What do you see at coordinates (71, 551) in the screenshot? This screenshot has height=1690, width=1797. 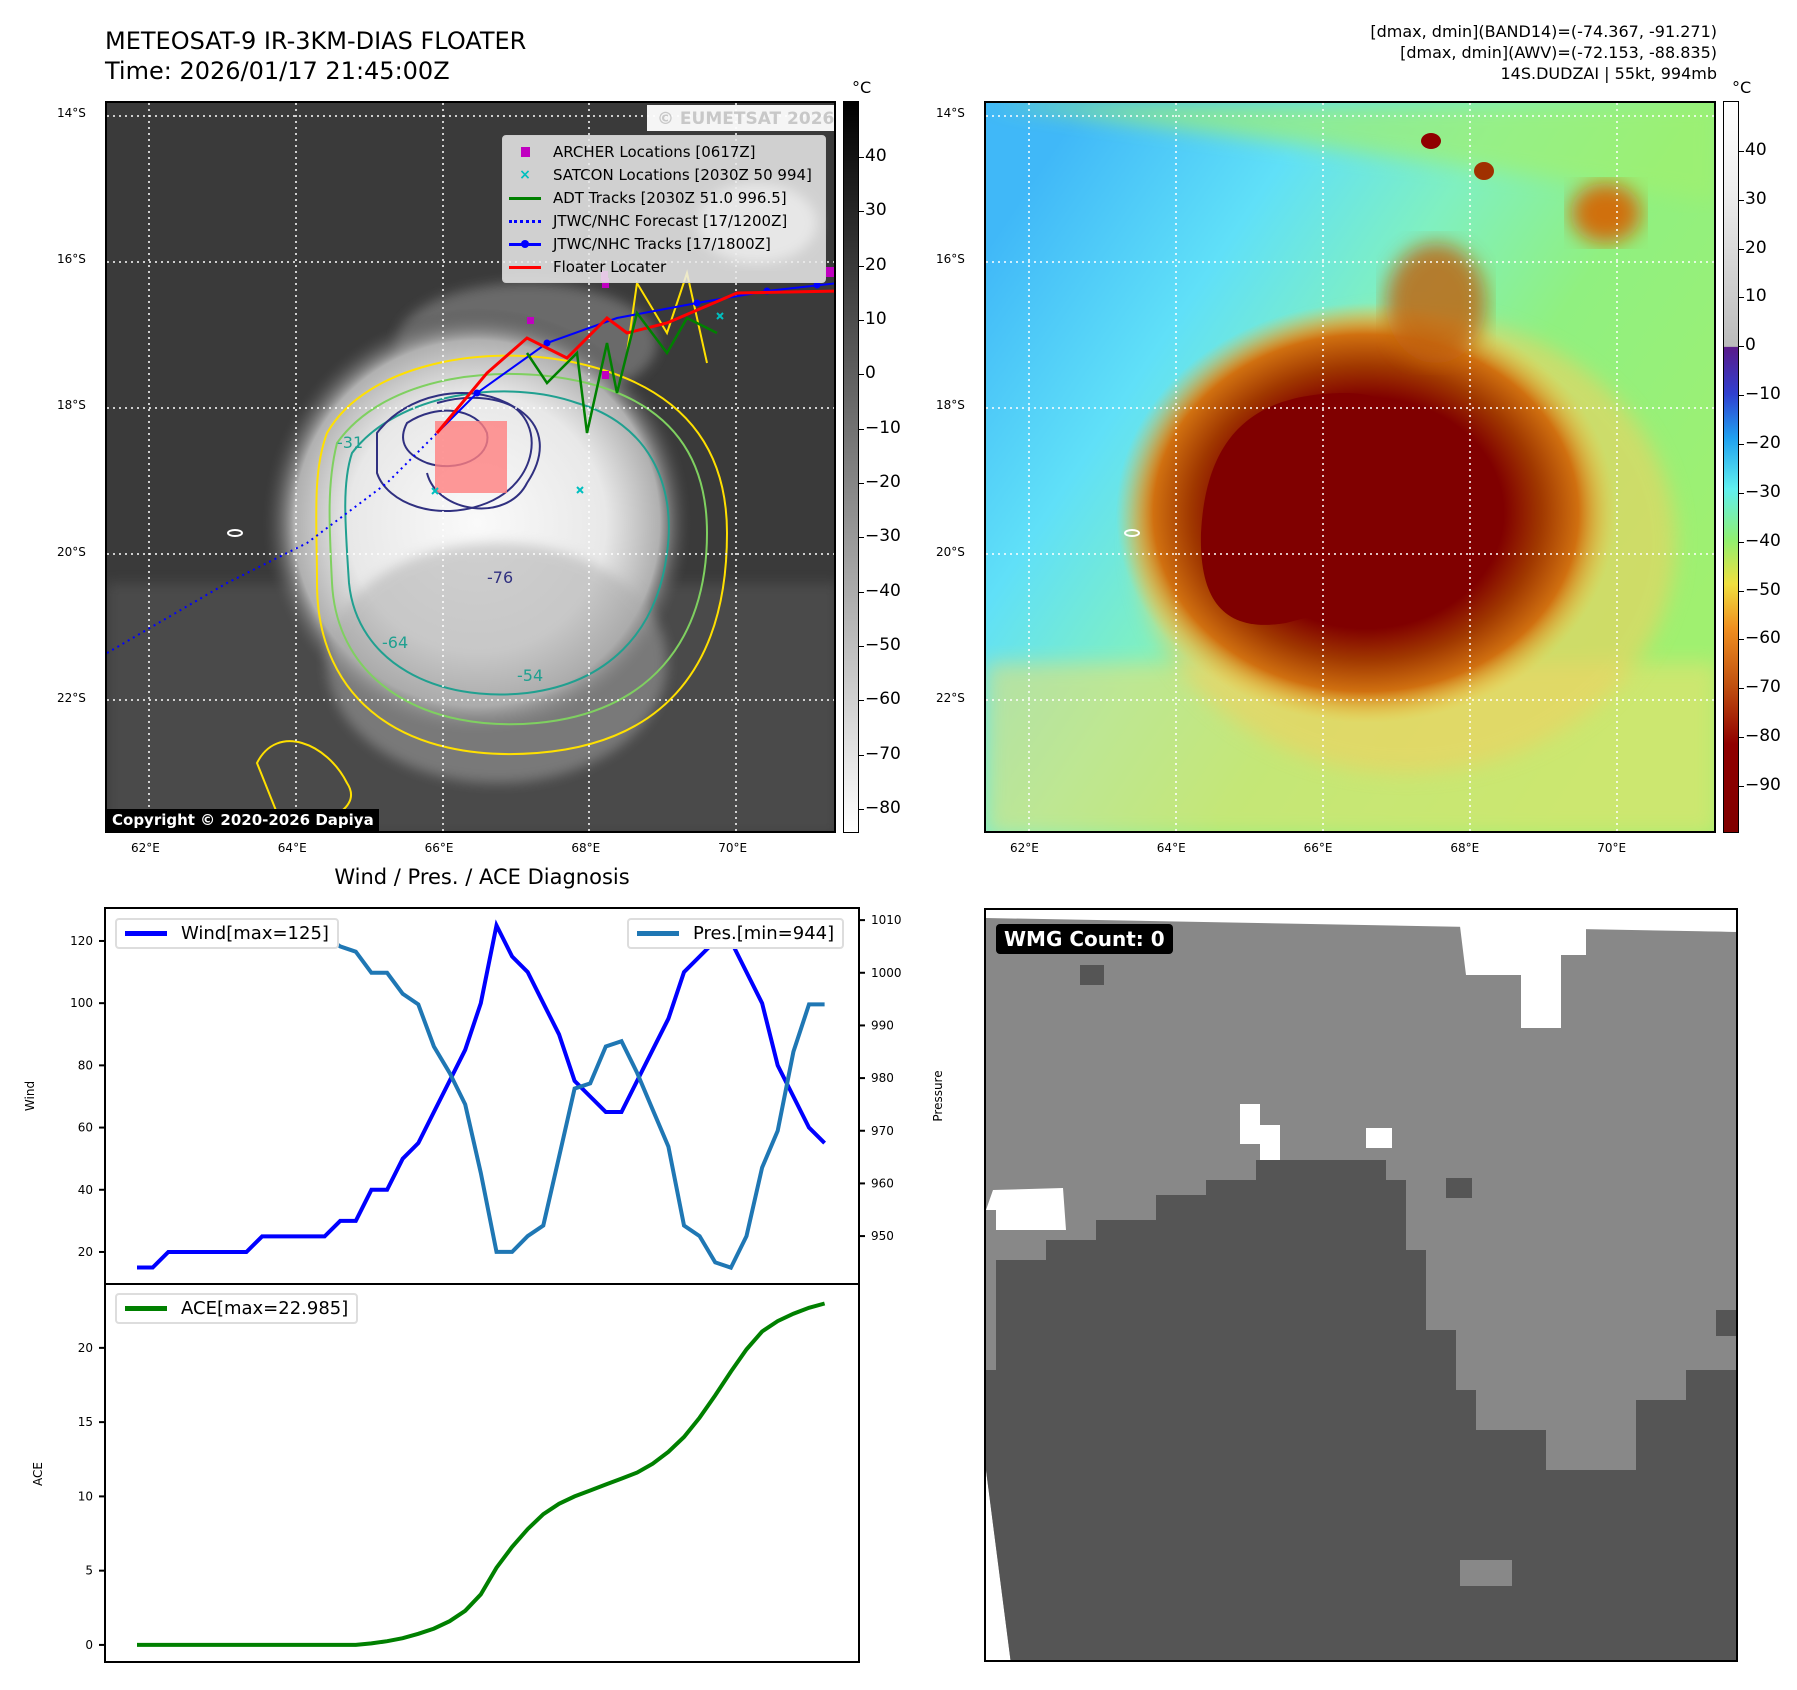 I see `latitude-label: 20°S` at bounding box center [71, 551].